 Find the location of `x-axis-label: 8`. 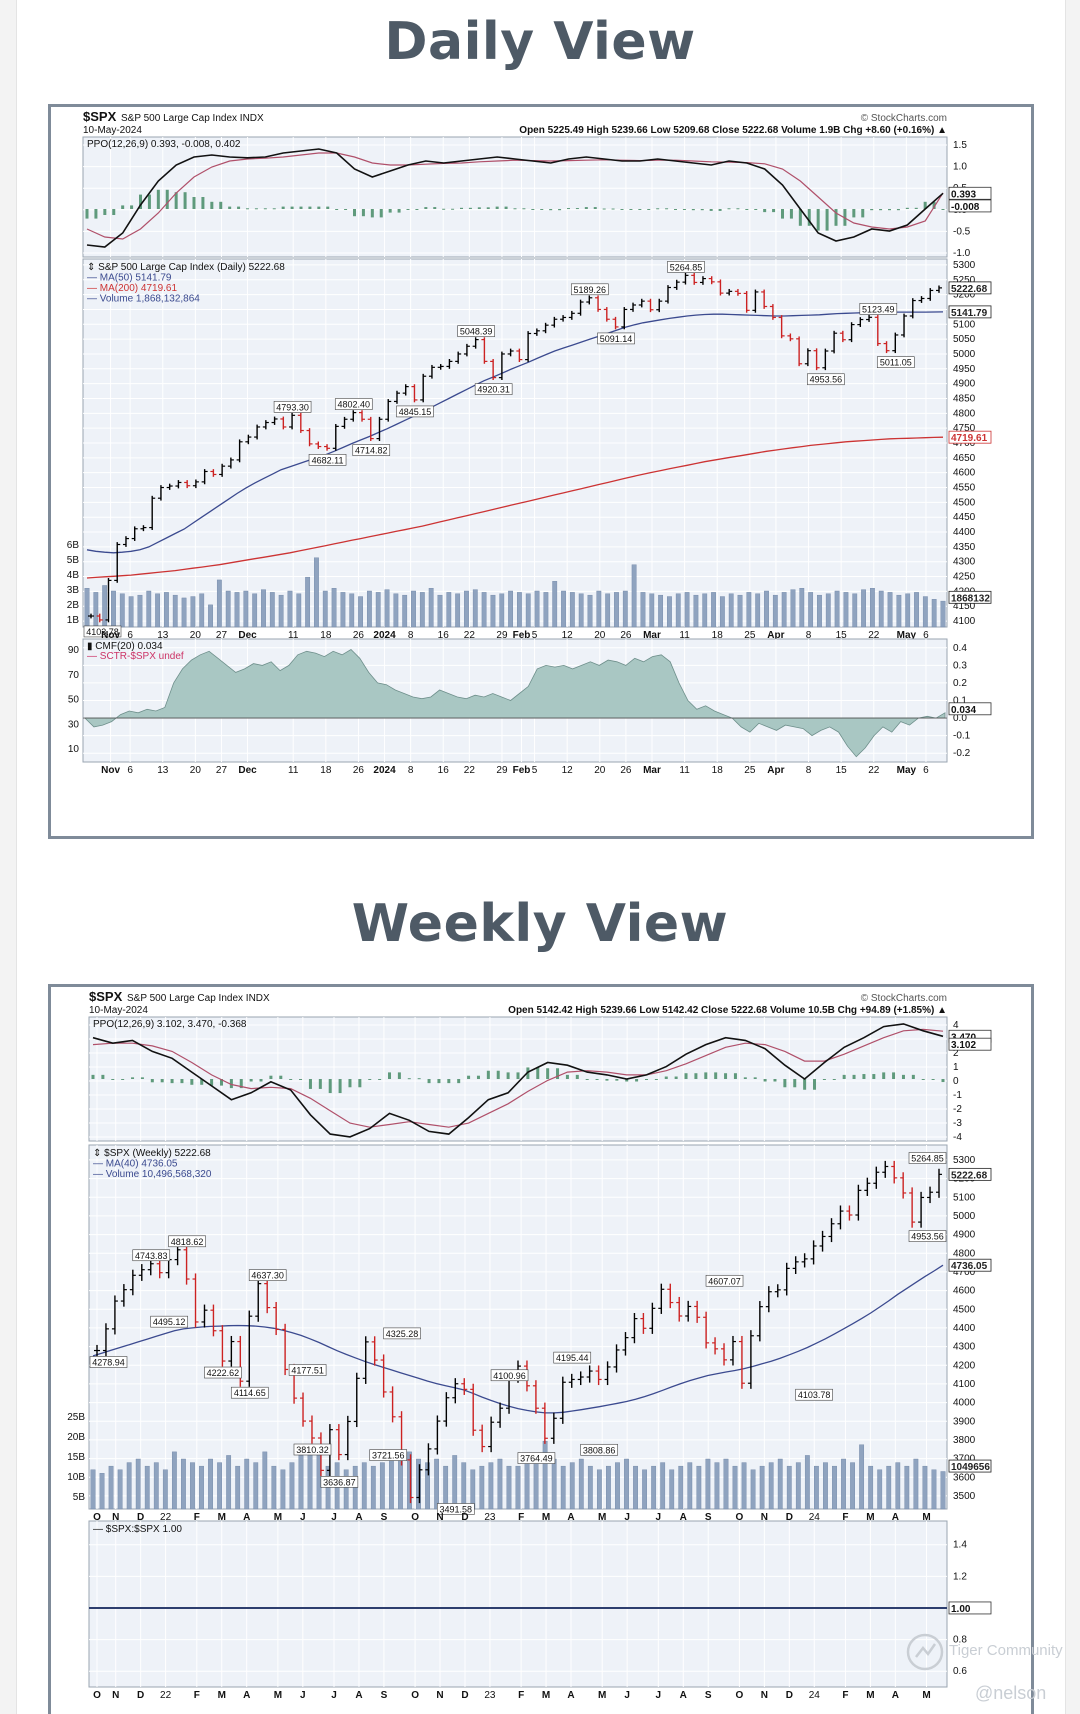

x-axis-label: 8 is located at coordinates (411, 635).